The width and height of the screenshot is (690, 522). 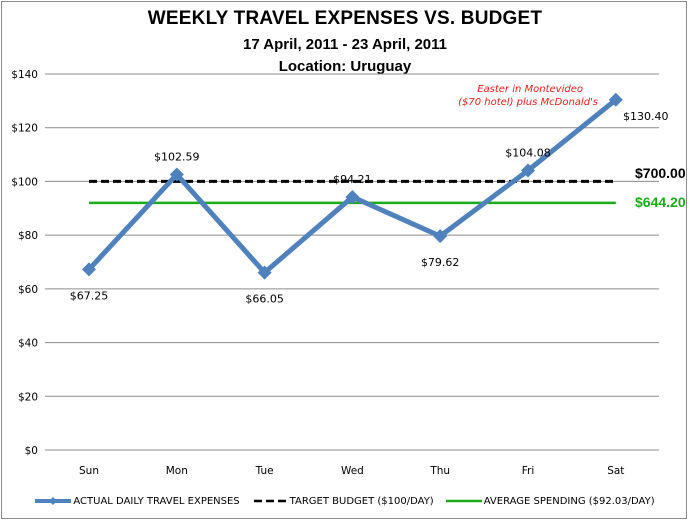 I want to click on legend-swatch-average-icon, so click(x=463, y=501).